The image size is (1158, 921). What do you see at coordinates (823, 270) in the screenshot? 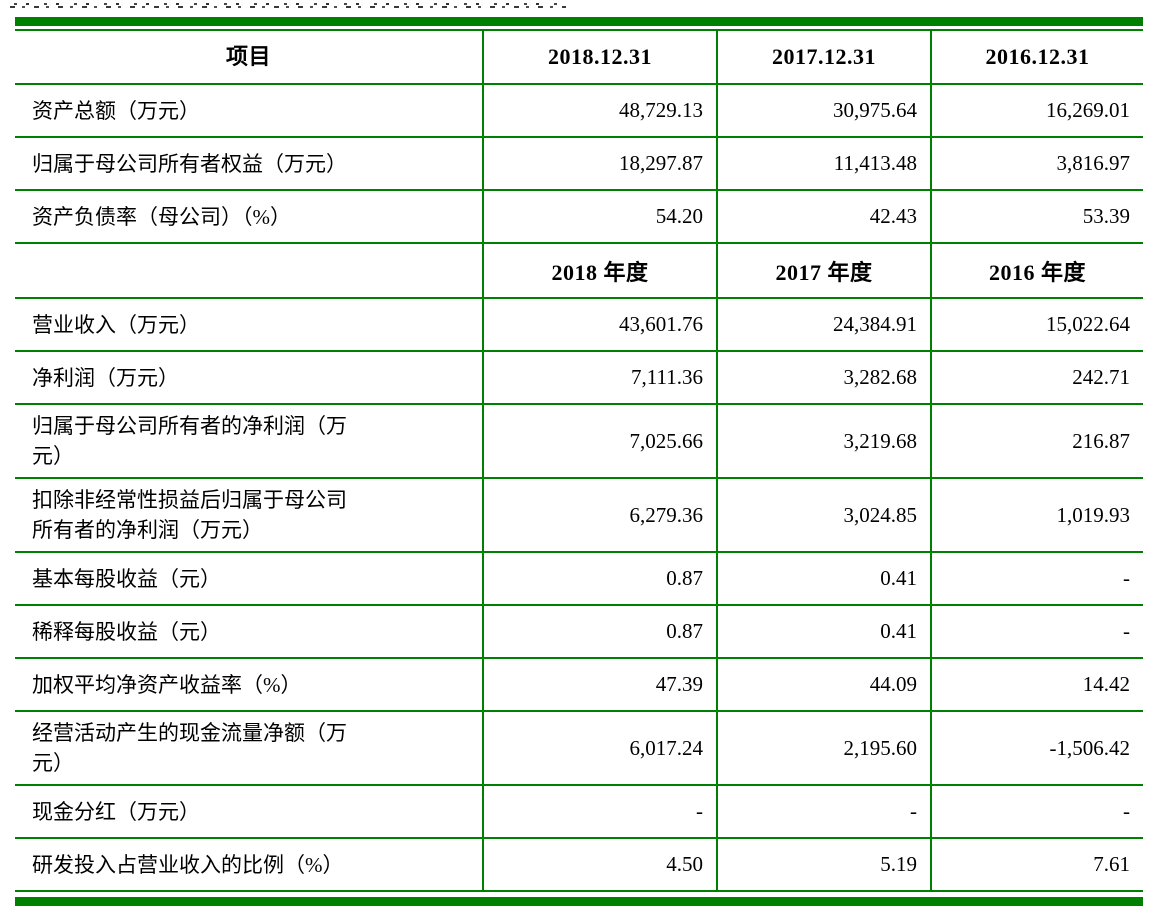
I see `header-year-2017: 2017 年度` at bounding box center [823, 270].